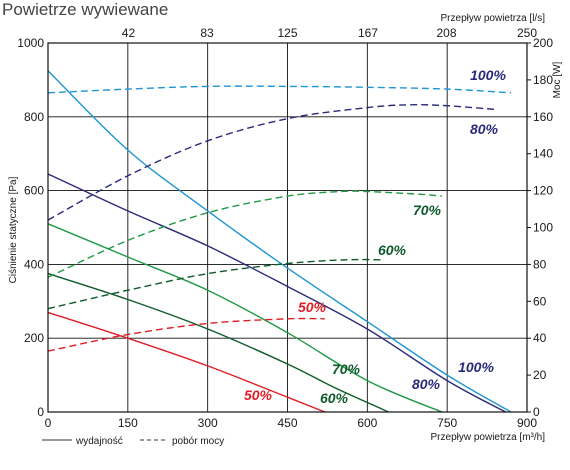 The height and width of the screenshot is (470, 570). What do you see at coordinates (543, 80) in the screenshot?
I see `y-right-tick-label: 180` at bounding box center [543, 80].